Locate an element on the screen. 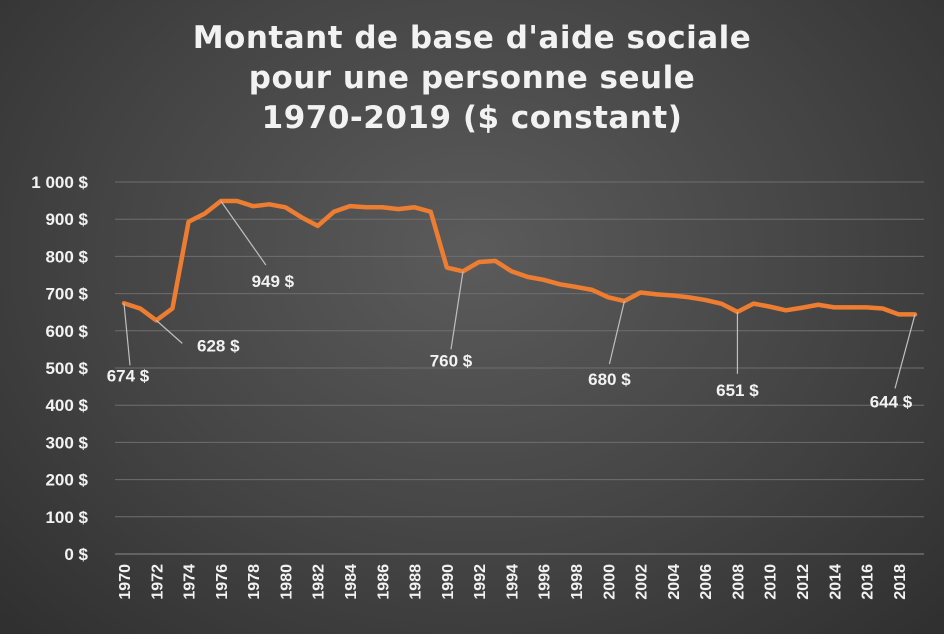 This screenshot has height=634, width=944. y-tick-label: 1 000 $ is located at coordinates (59, 182).